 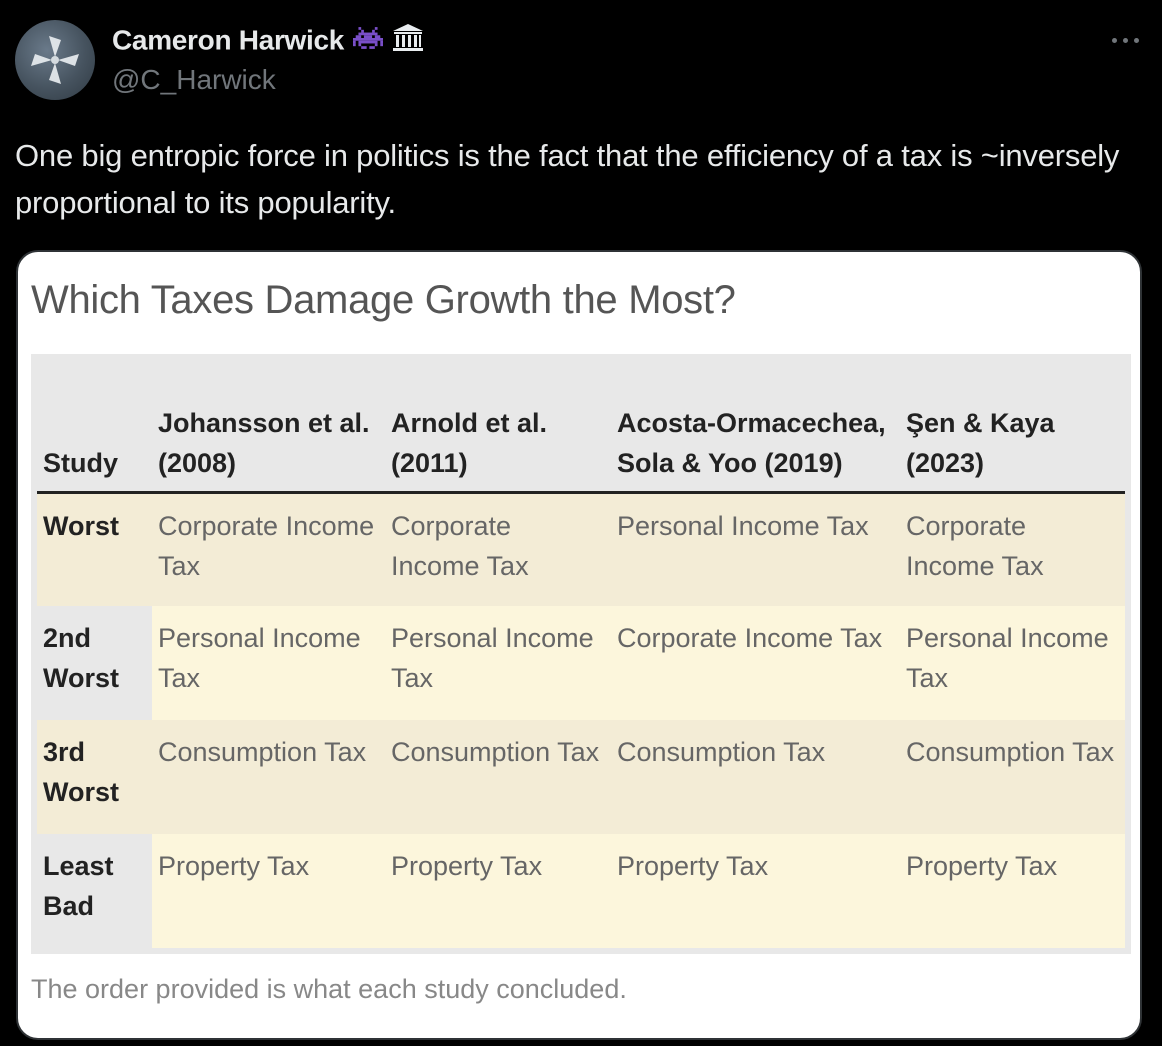 What do you see at coordinates (194, 79) in the screenshot?
I see `author-handle: @C_Harwick` at bounding box center [194, 79].